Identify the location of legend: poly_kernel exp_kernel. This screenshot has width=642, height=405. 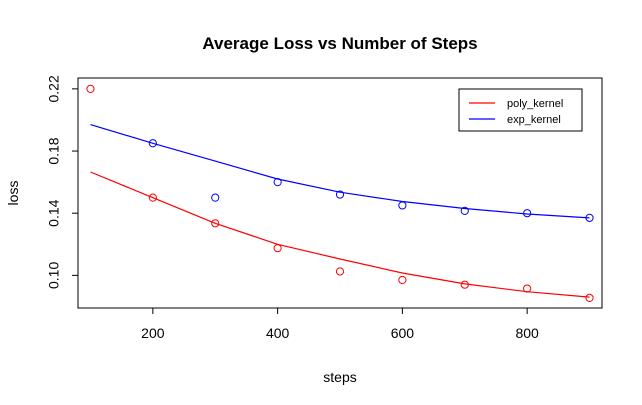
(520, 110).